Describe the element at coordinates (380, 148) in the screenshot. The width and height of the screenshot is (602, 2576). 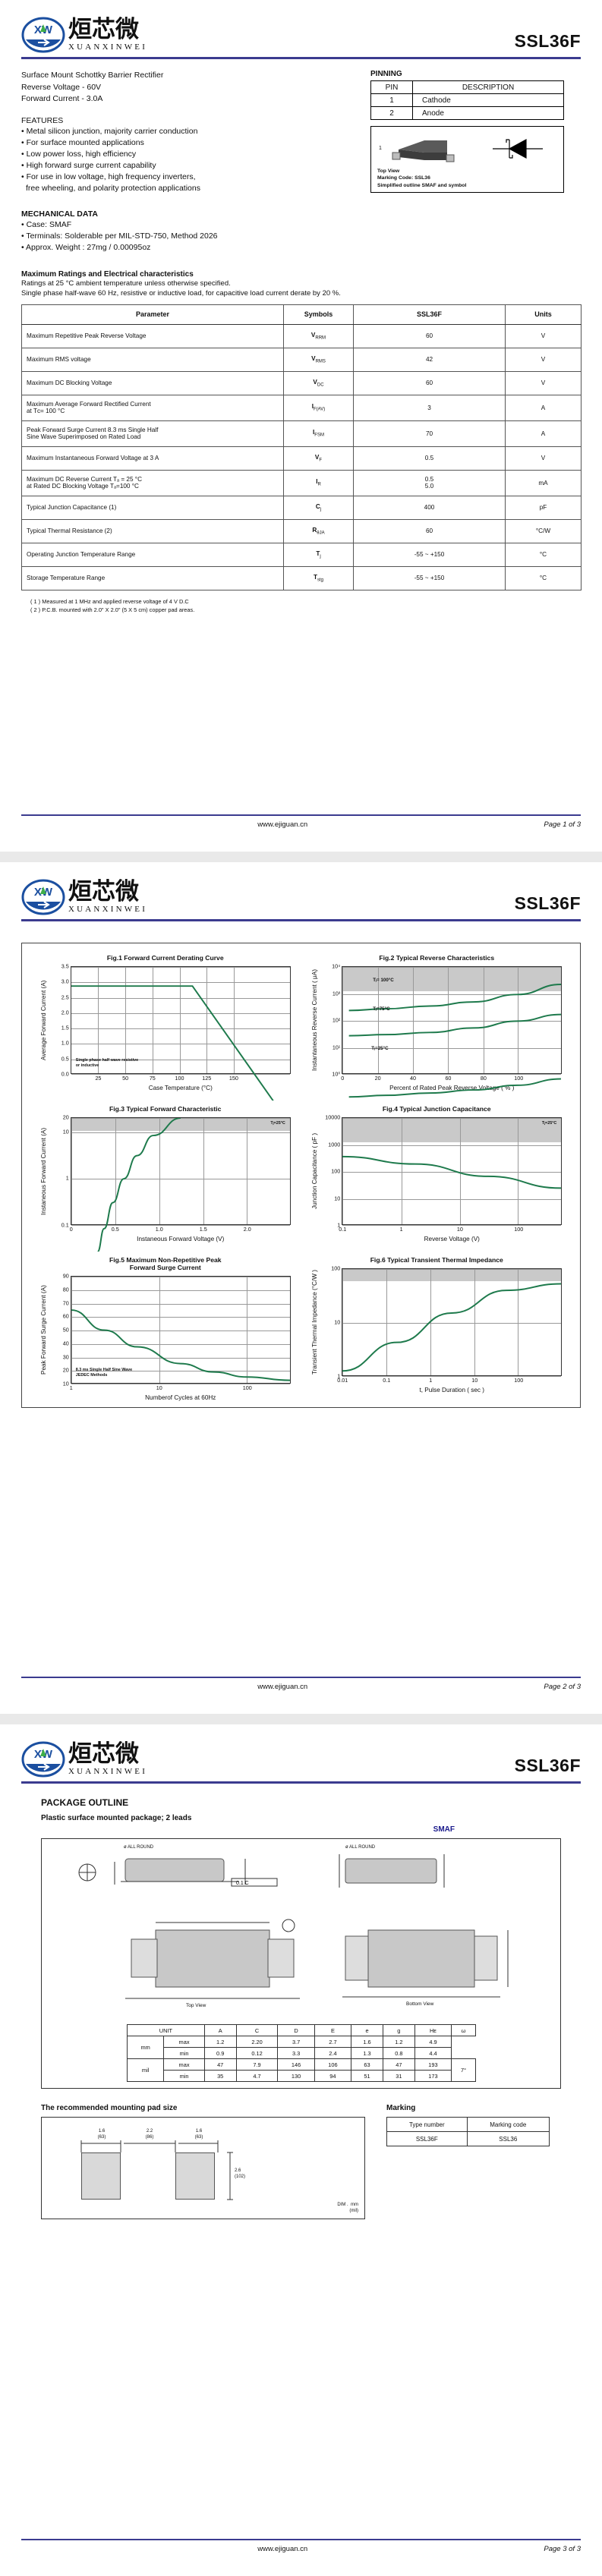
I see `package-pin1-label: 1` at that location.